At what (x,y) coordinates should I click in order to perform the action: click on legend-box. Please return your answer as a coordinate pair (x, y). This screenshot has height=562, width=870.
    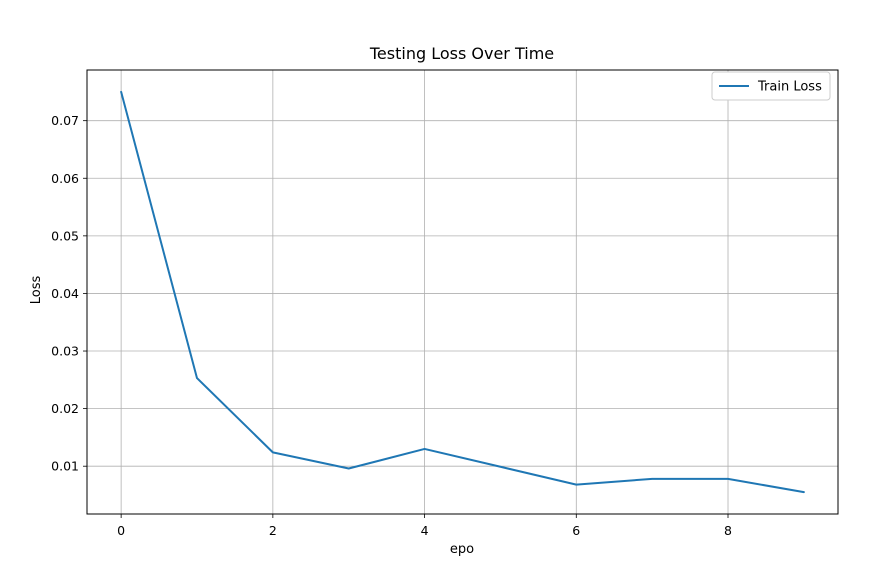
    Looking at the image, I should click on (771, 86).